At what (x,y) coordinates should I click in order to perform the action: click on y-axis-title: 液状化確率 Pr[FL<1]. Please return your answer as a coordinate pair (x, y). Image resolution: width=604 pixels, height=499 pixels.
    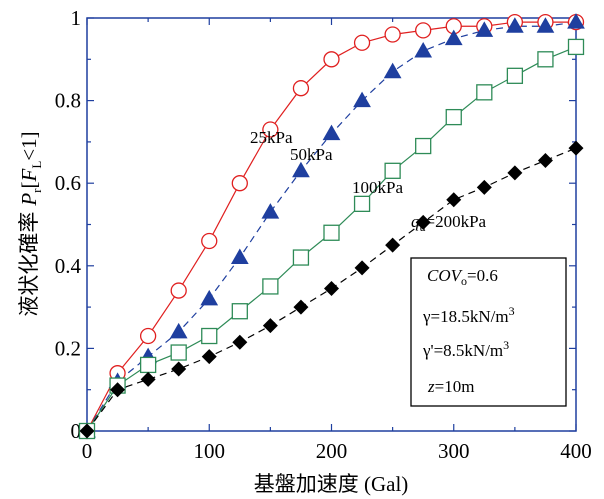
    Looking at the image, I should click on (30, 223).